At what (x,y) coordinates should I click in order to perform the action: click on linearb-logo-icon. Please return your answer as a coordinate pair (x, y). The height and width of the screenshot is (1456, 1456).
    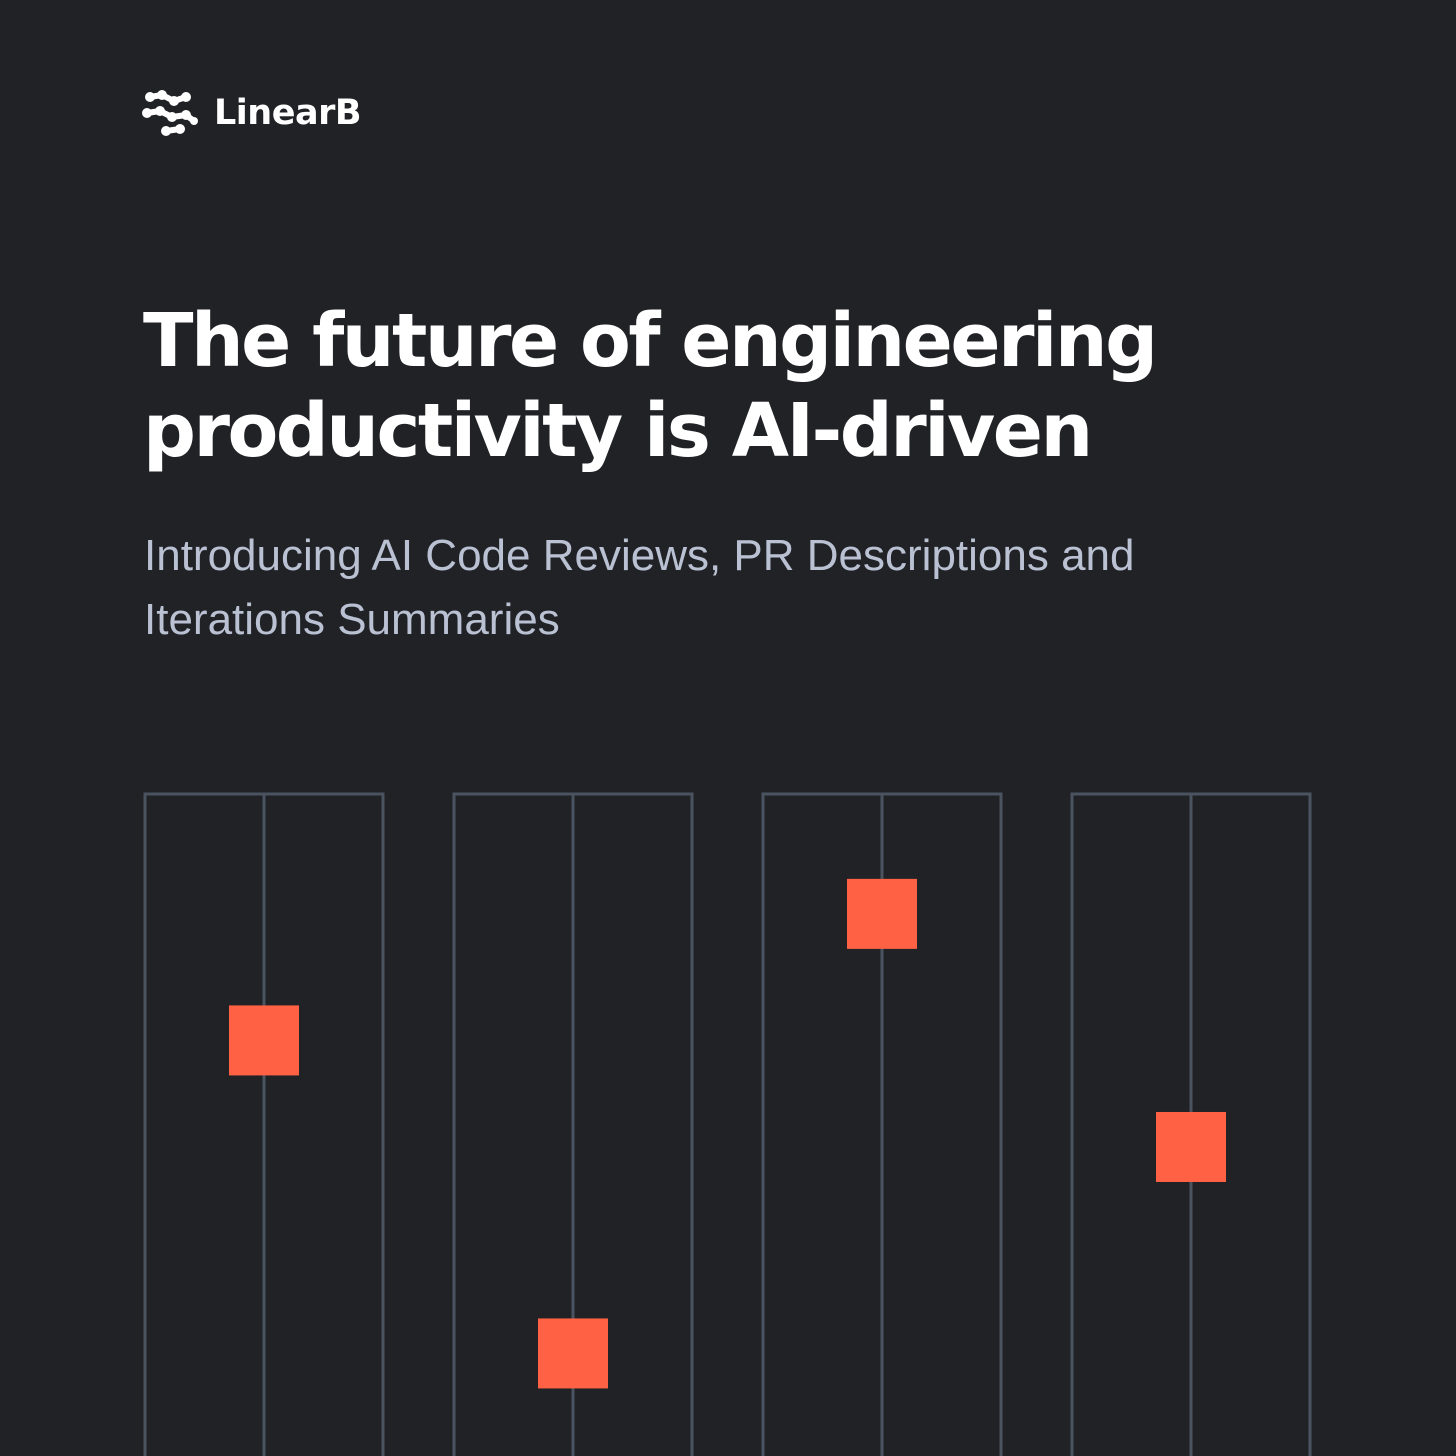
    Looking at the image, I should click on (170, 113).